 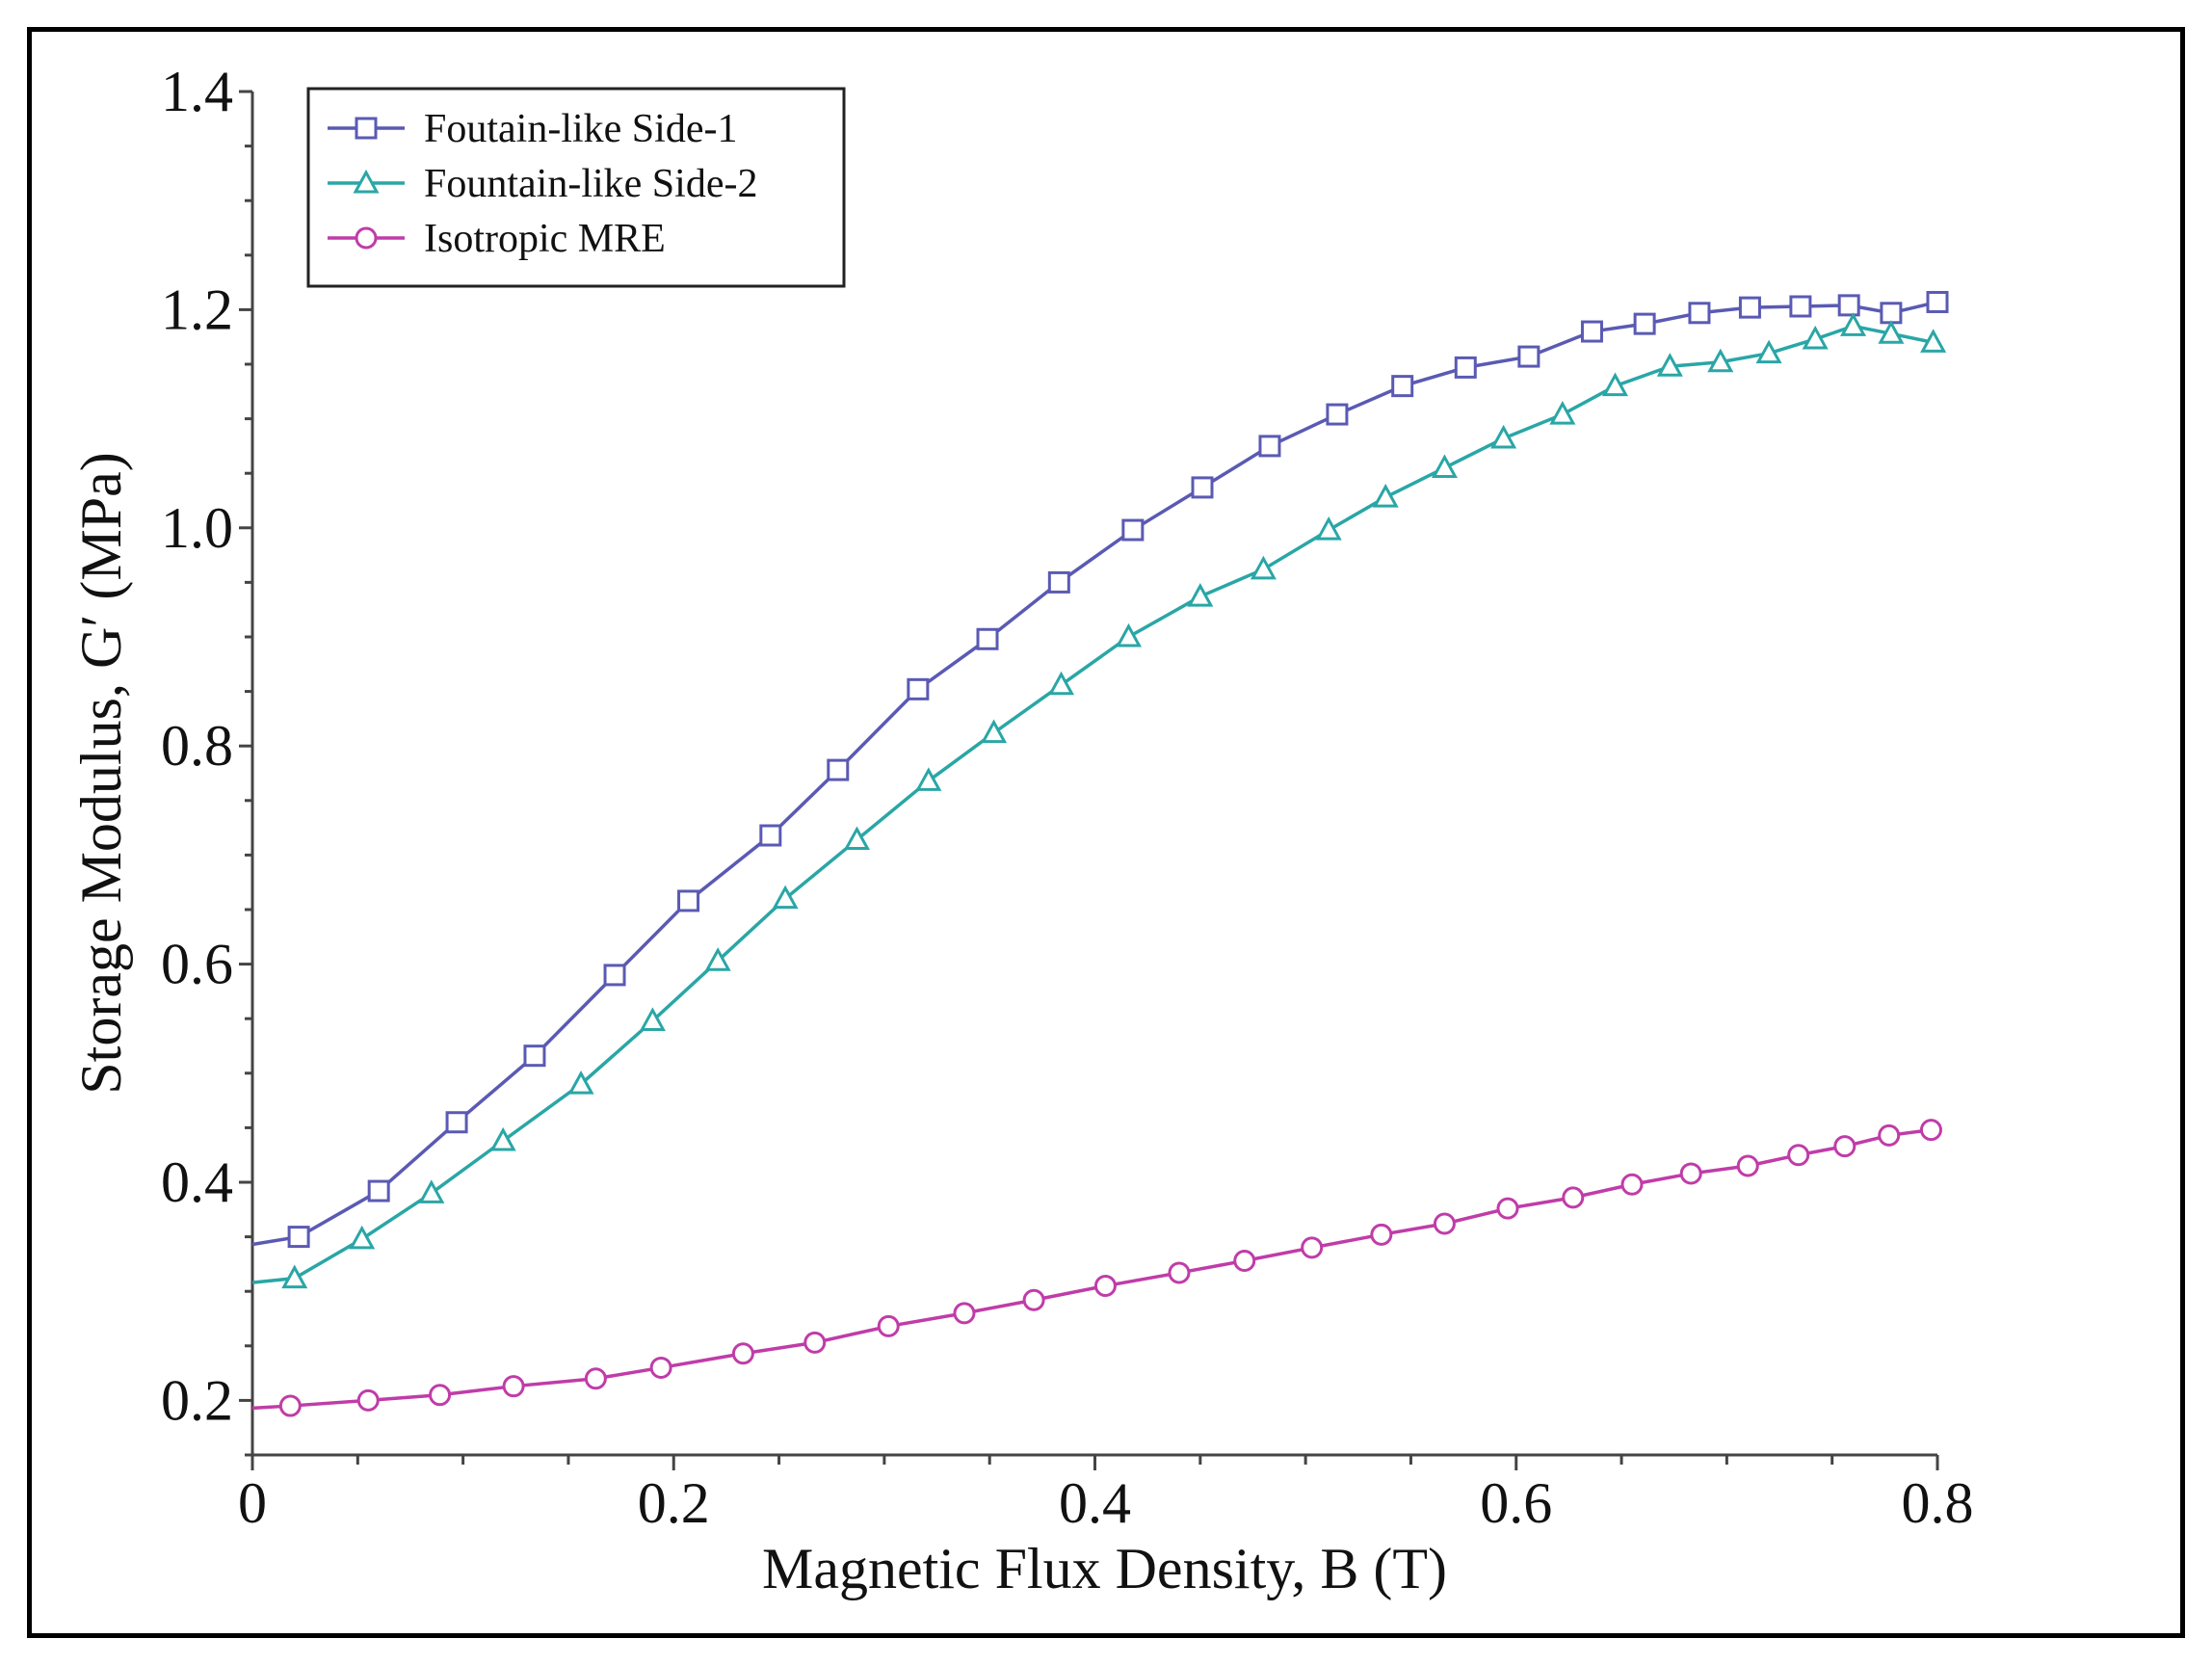 I want to click on y-tick-label: 1.0, so click(x=197, y=528).